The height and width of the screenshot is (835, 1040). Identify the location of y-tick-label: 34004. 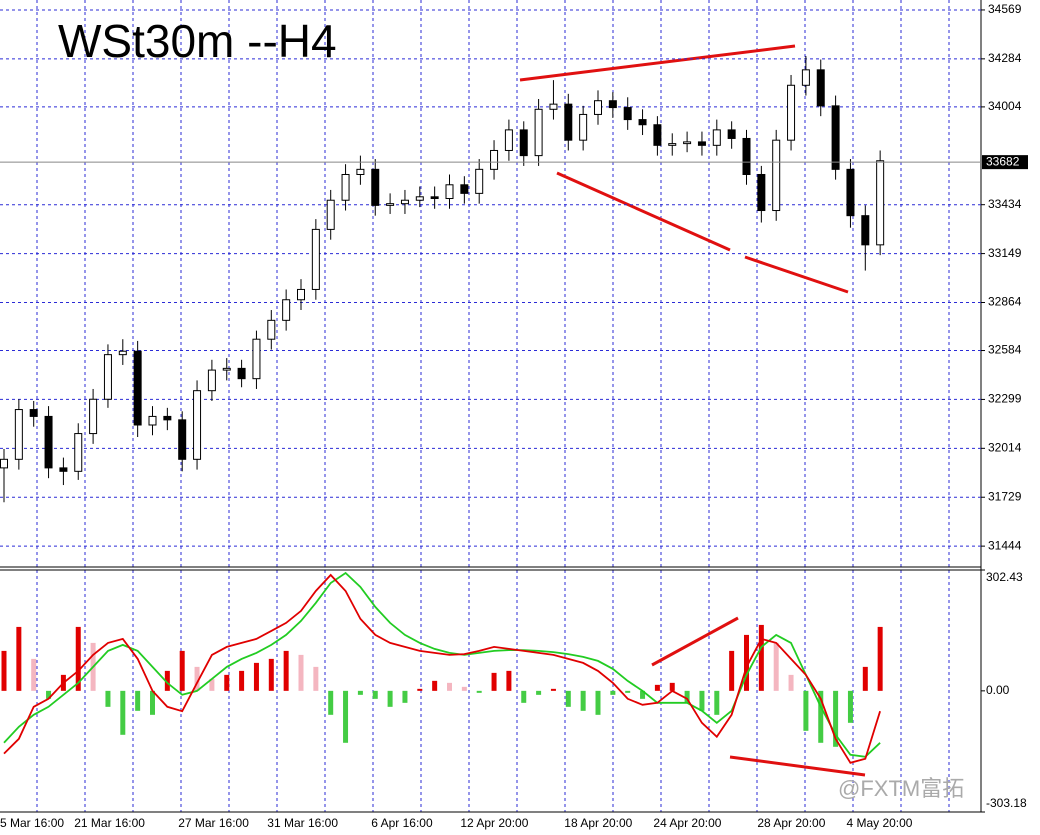
(1005, 106).